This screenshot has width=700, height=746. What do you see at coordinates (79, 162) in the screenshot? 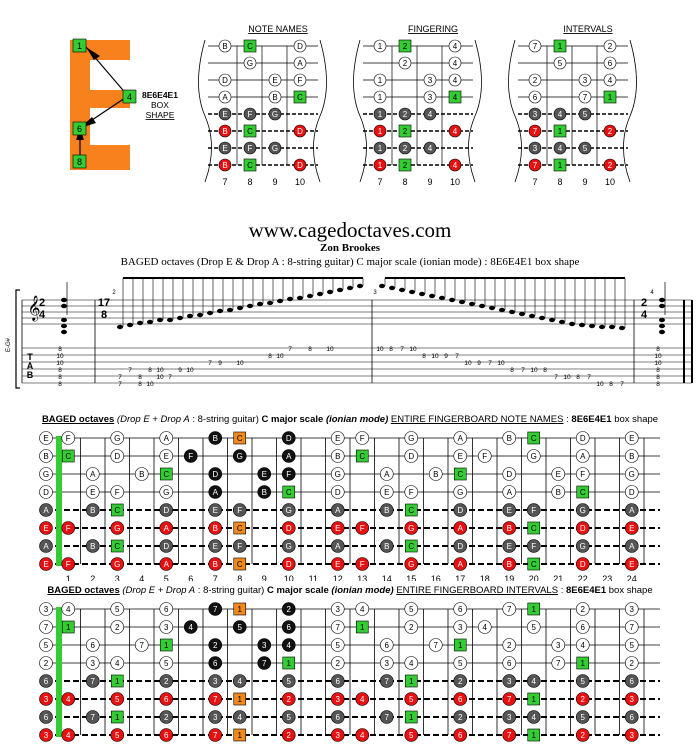
I see `svg-text: 8` at bounding box center [79, 162].